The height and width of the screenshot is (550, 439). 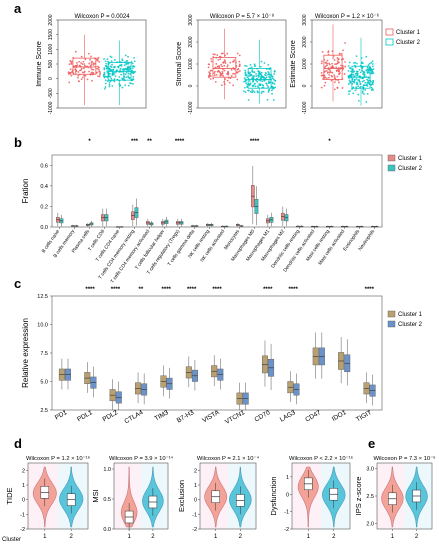 I want to click on legend-b: Cluster 1 Cluster 2, so click(x=405, y=163).